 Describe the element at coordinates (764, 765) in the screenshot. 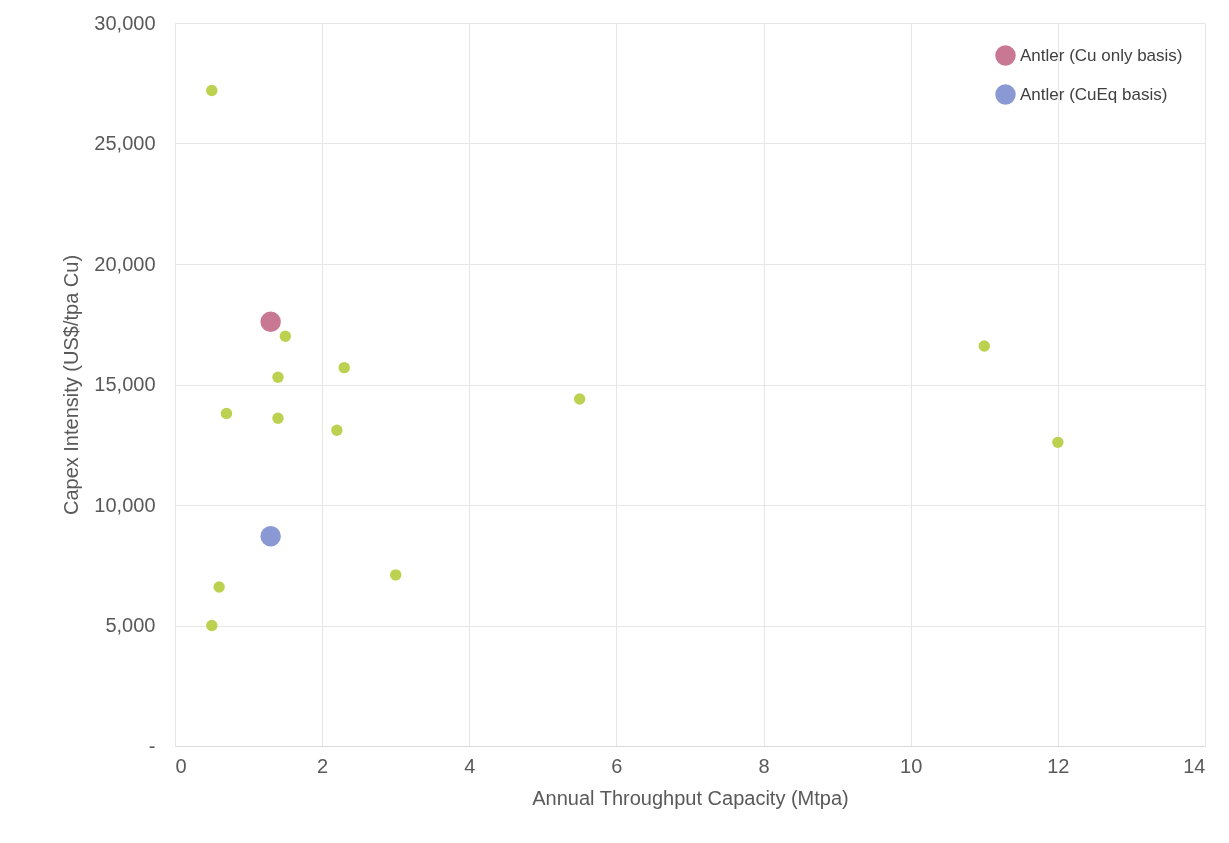

I see `x-tick-label: 8` at that location.